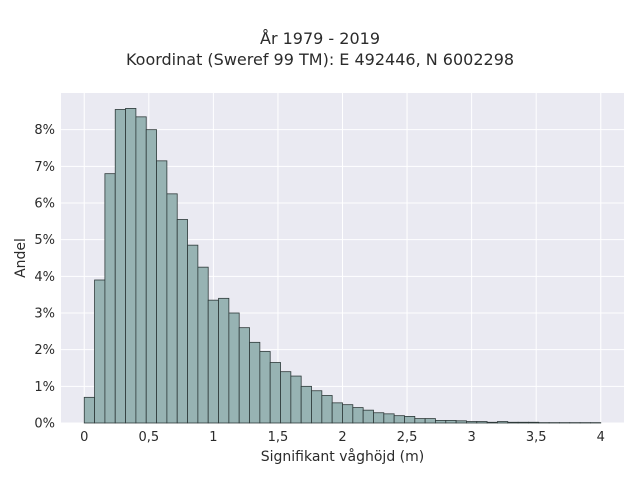  What do you see at coordinates (44, 130) in the screenshot?
I see `y-tick-label: 8%` at bounding box center [44, 130].